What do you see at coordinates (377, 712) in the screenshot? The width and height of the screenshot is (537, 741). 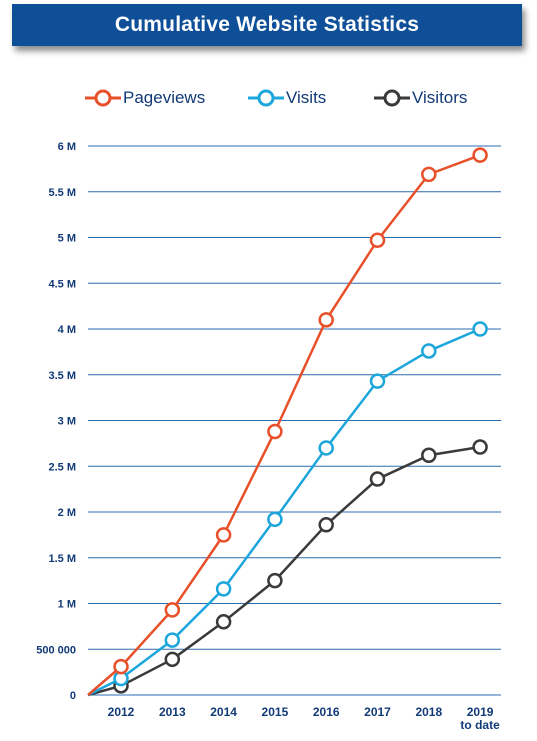 I see `x-tick-label: 2017` at bounding box center [377, 712].